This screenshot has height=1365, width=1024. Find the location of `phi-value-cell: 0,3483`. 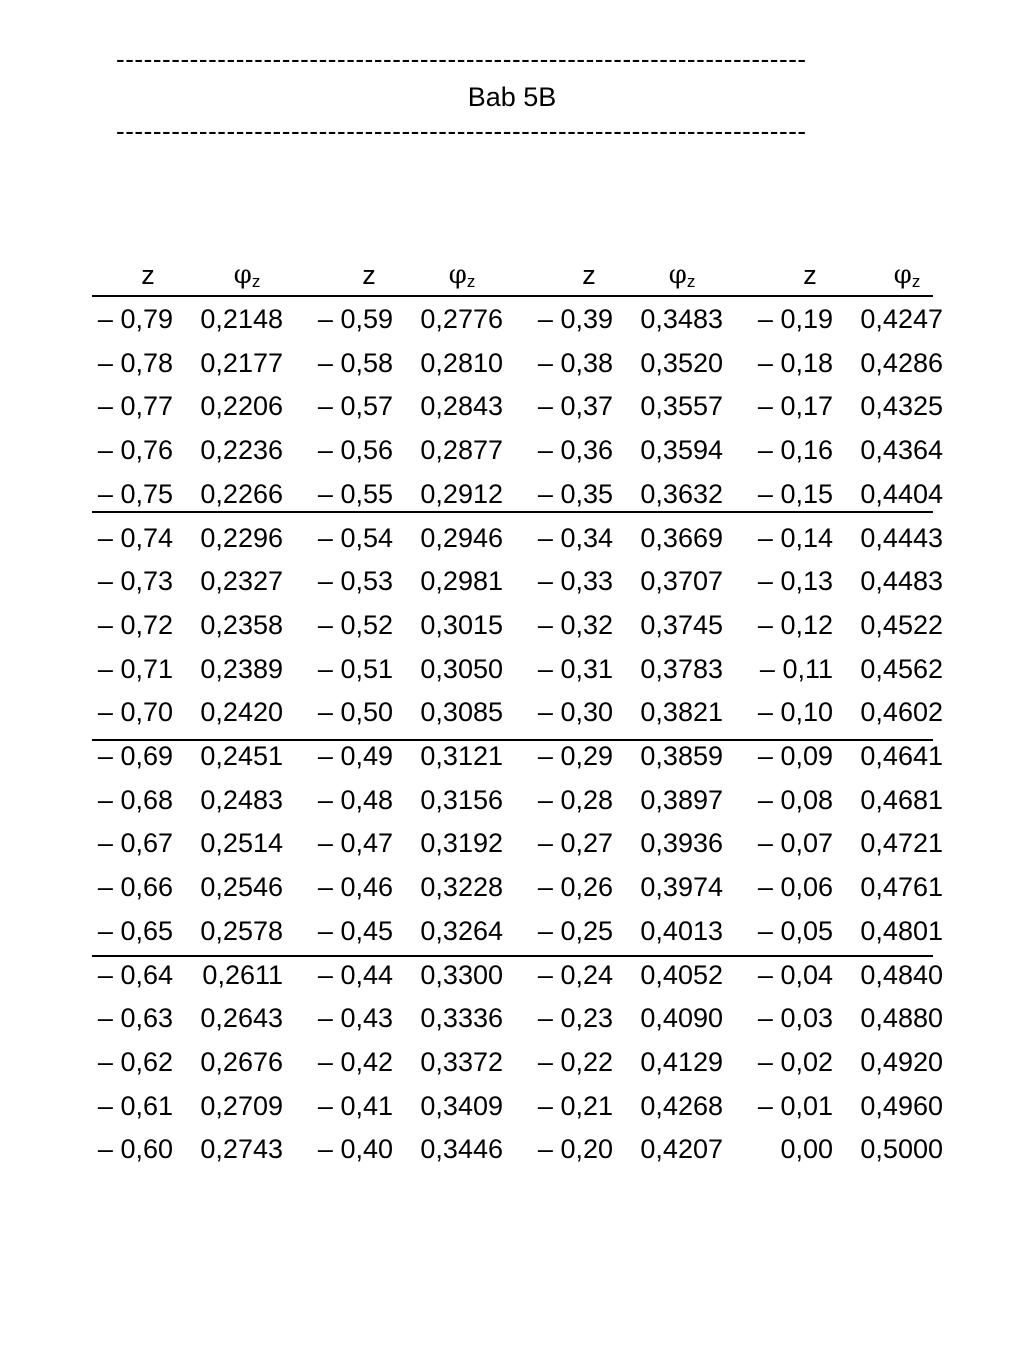

phi-value-cell: 0,3483 is located at coordinates (681, 319).